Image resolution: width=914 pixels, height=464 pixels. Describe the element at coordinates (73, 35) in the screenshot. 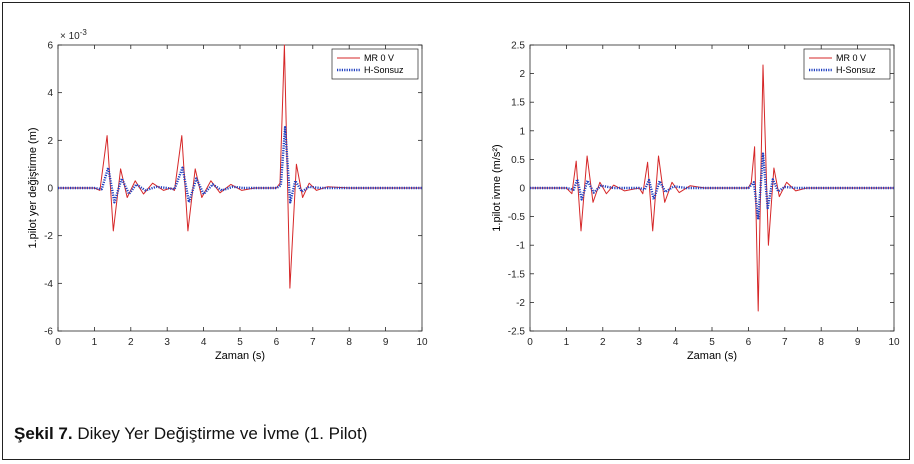

I see `y-exponent-label: × 10⁻³` at that location.